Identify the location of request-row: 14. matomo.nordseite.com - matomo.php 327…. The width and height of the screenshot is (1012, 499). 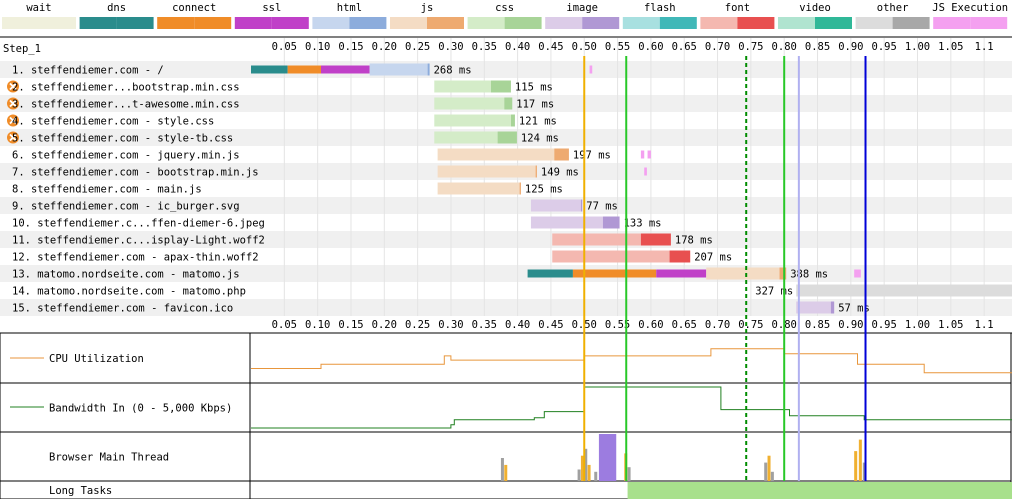
(512, 291).